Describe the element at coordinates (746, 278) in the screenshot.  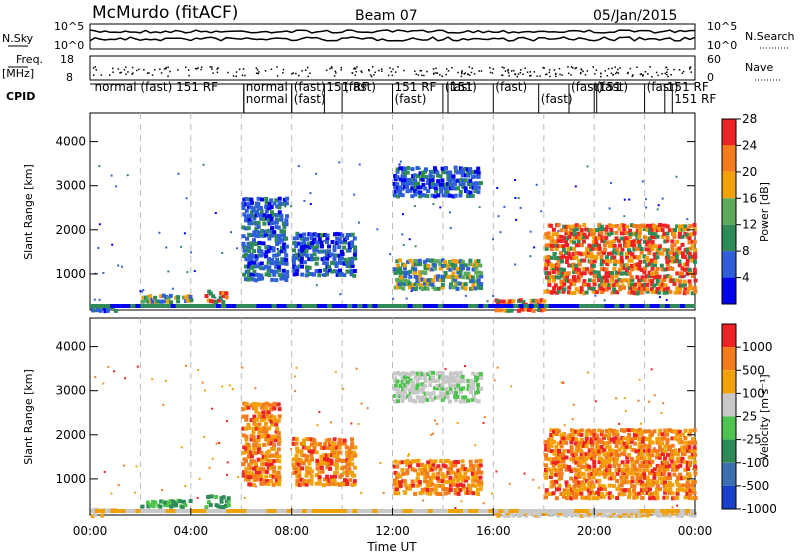
I see `colorbar-tick-label: 4` at that location.